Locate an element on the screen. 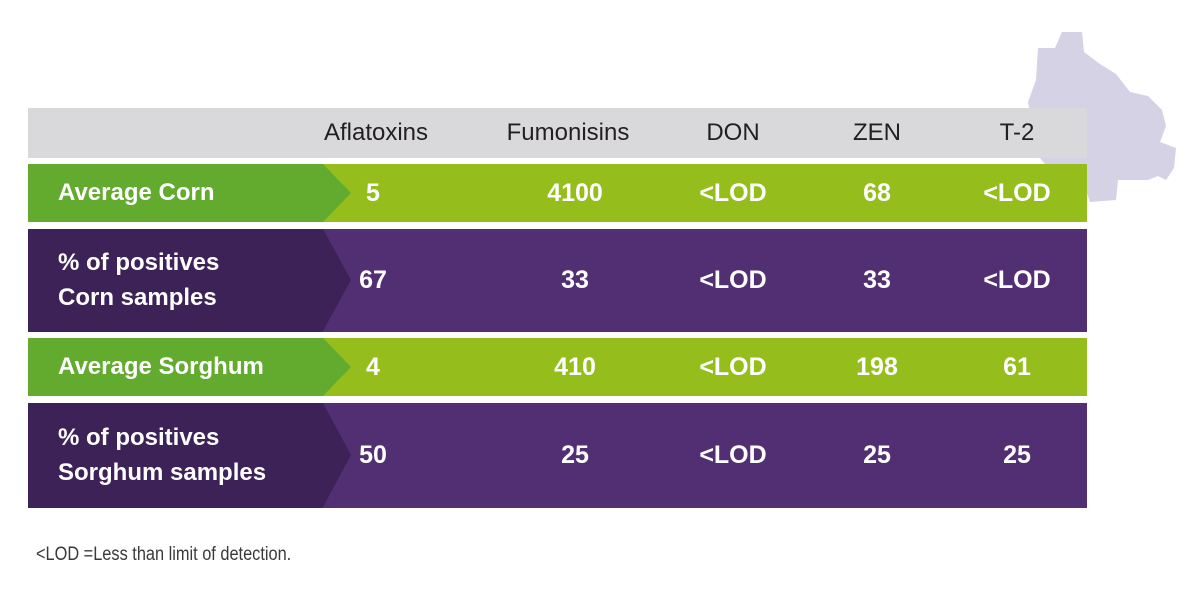 This screenshot has width=1200, height=612. row-label: % of positives Sorghum samples is located at coordinates (175, 455).